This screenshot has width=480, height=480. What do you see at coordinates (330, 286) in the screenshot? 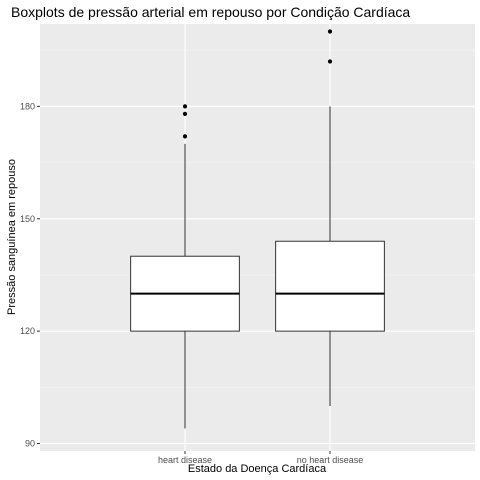
I see `box-iqr` at bounding box center [330, 286].